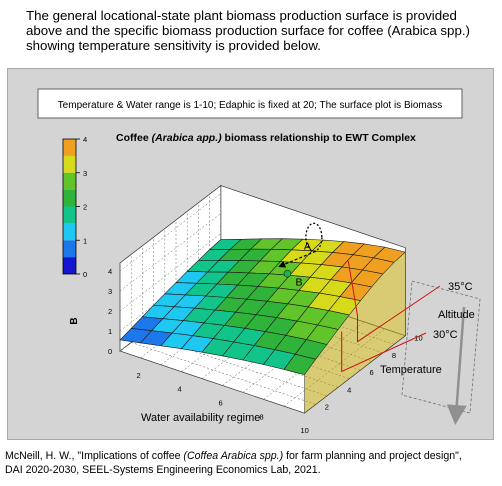 This screenshot has width=502, height=486. Describe the element at coordinates (297, 259) in the screenshot. I see `transition-arrow` at that location.